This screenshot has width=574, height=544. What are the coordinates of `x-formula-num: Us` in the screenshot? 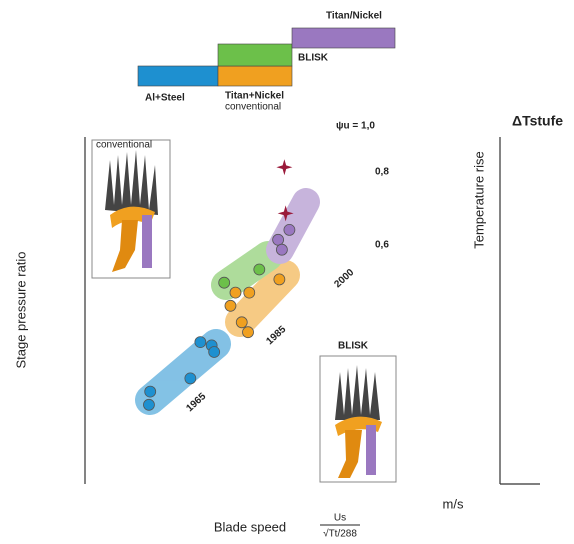 It's located at (340, 518).